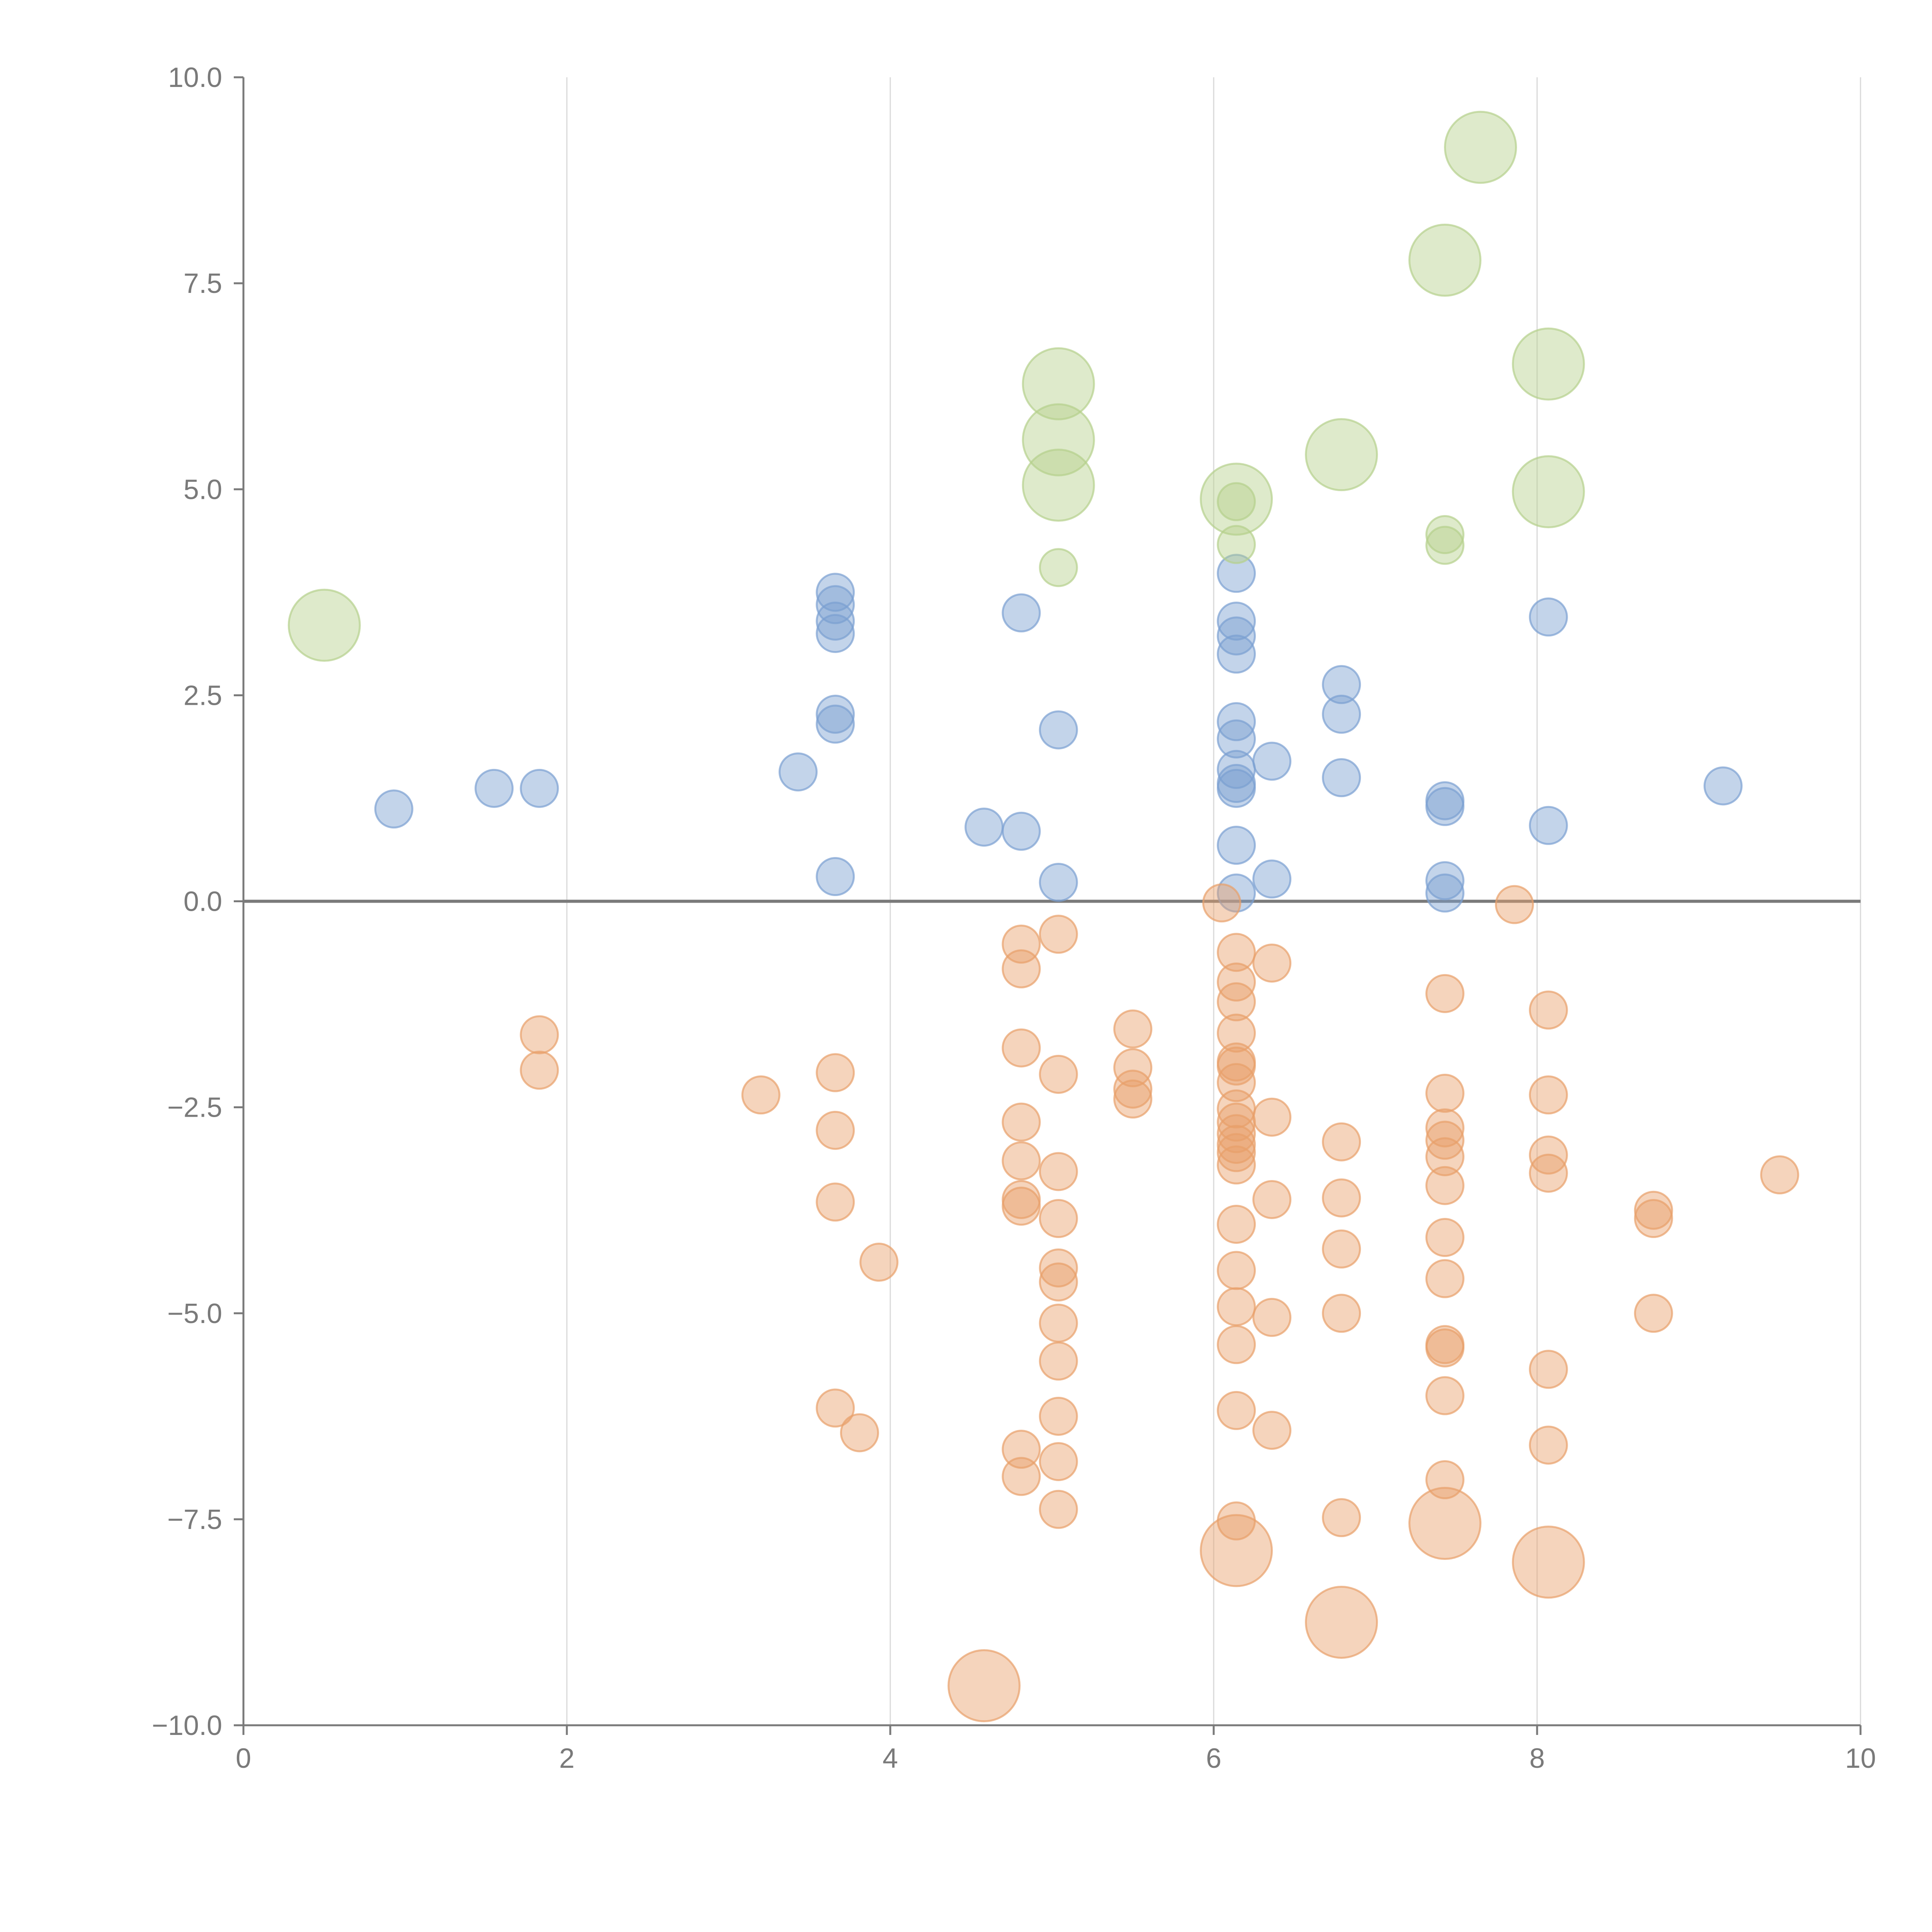  Describe the element at coordinates (194, 1107) in the screenshot. I see `y-tick-label: −2.5` at that location.